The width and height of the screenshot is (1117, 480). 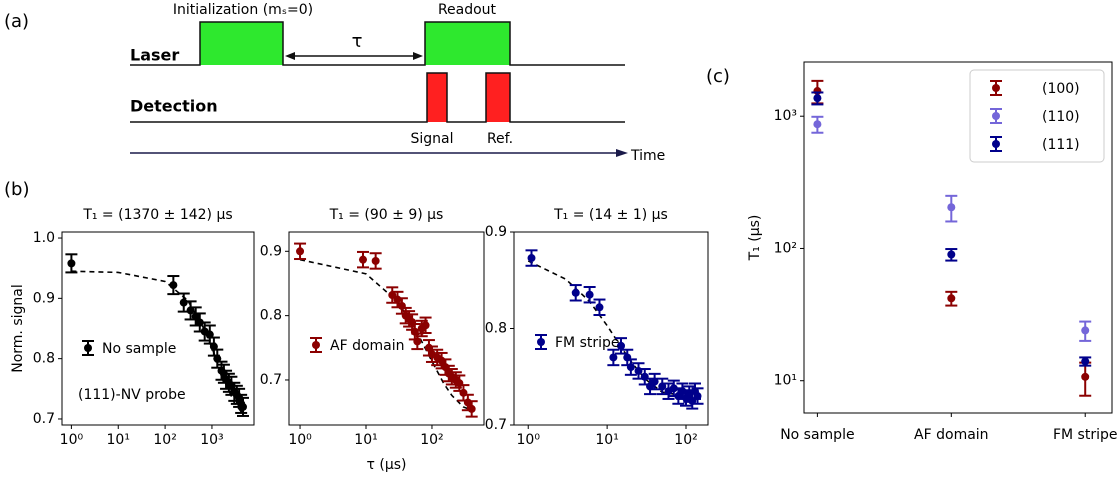 I want to click on label: Laser, so click(x=154, y=55).